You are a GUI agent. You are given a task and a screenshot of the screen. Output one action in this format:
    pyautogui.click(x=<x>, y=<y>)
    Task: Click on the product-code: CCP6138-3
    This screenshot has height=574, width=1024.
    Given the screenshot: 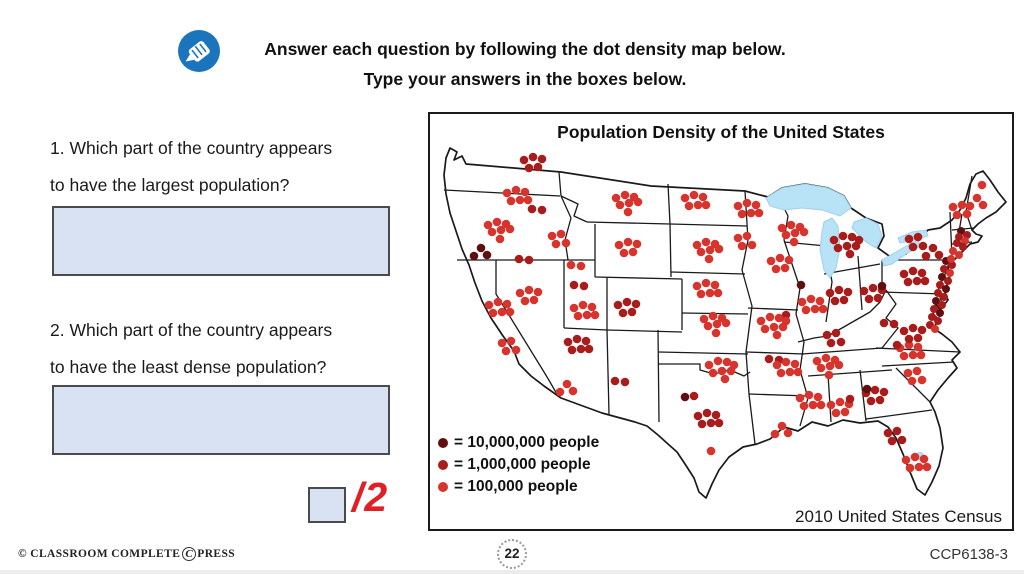 What is the action you would take?
    pyautogui.click(x=968, y=554)
    